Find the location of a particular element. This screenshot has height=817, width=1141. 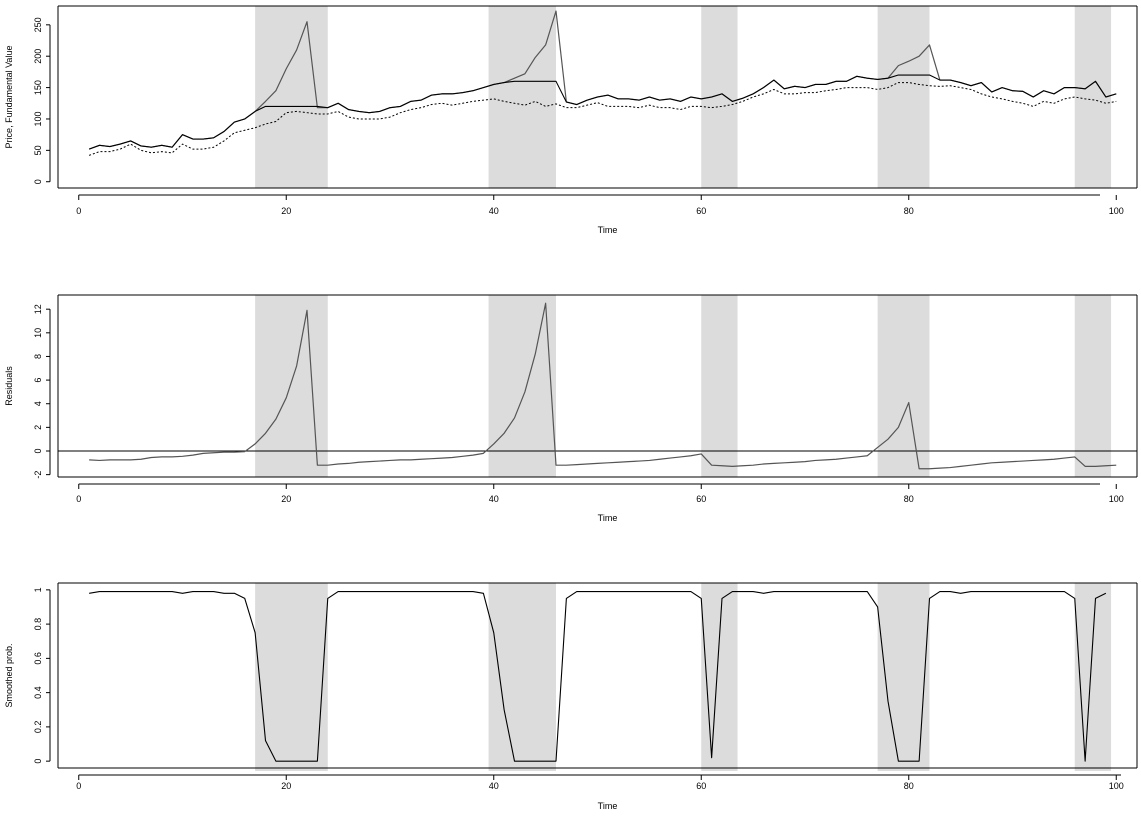

y-tick-label: 150 is located at coordinates (38, 87).